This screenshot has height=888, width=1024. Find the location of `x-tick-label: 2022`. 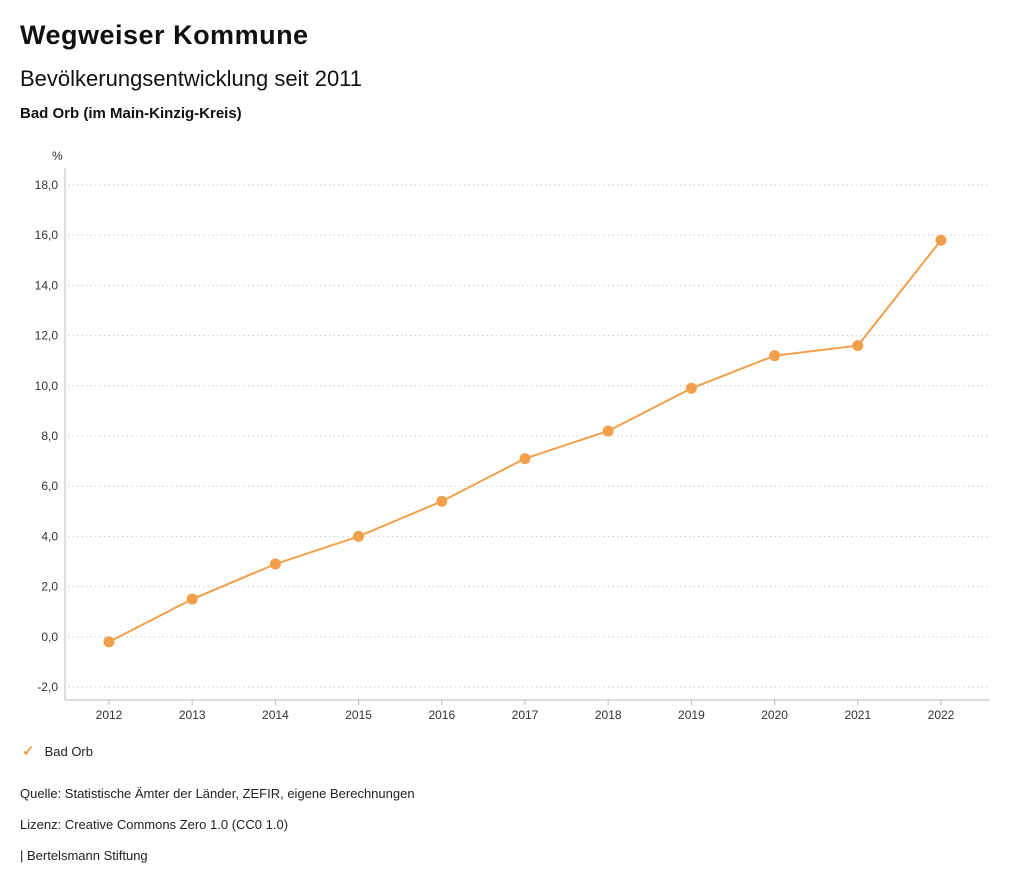

x-tick-label: 2022 is located at coordinates (941, 715).